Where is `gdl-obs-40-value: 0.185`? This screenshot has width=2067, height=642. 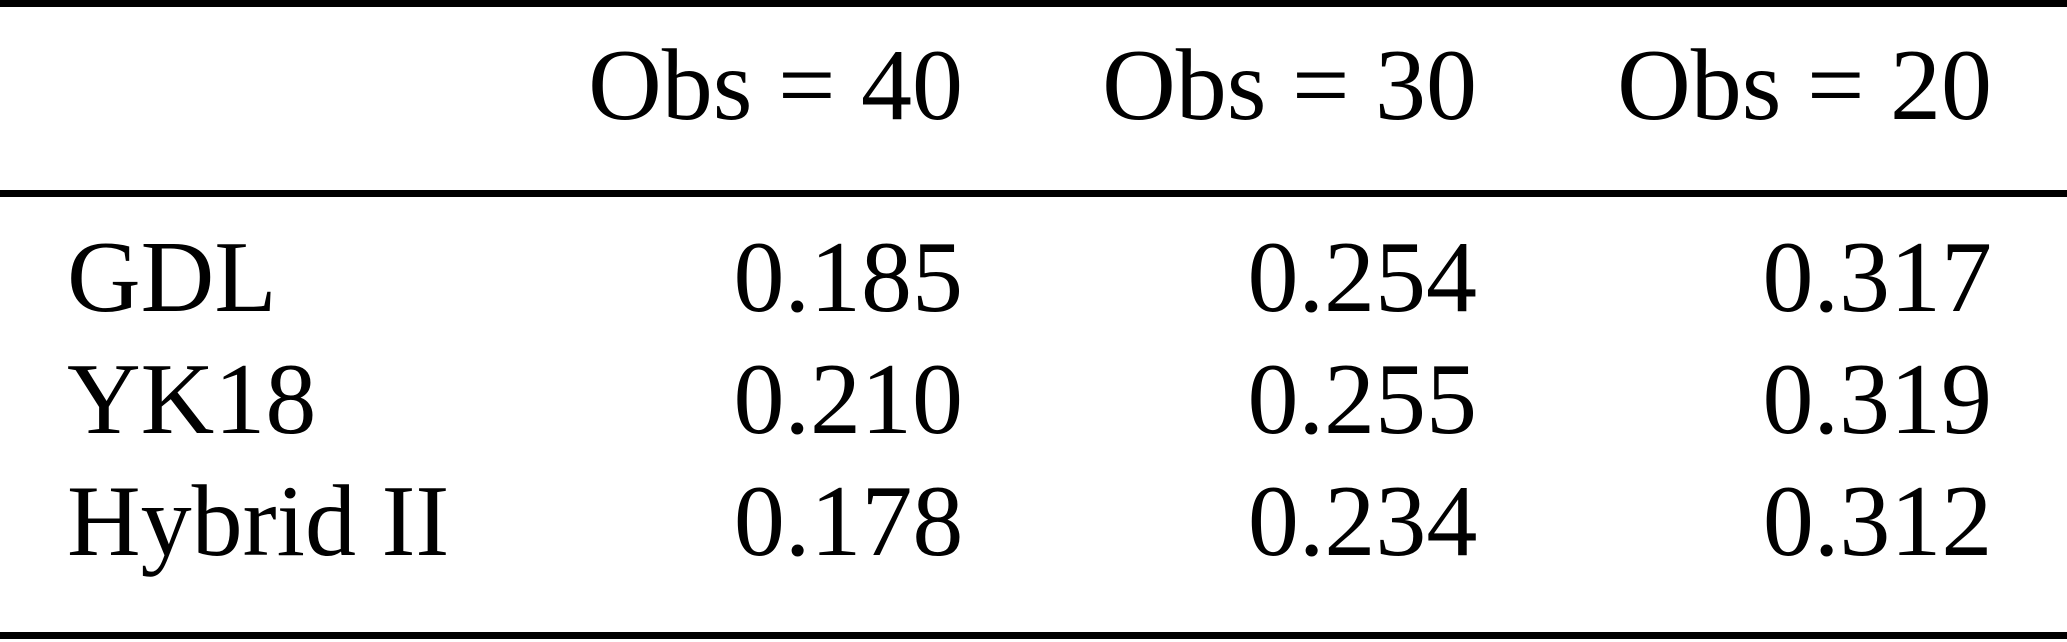 gdl-obs-40-value: 0.185 is located at coordinates (848, 277).